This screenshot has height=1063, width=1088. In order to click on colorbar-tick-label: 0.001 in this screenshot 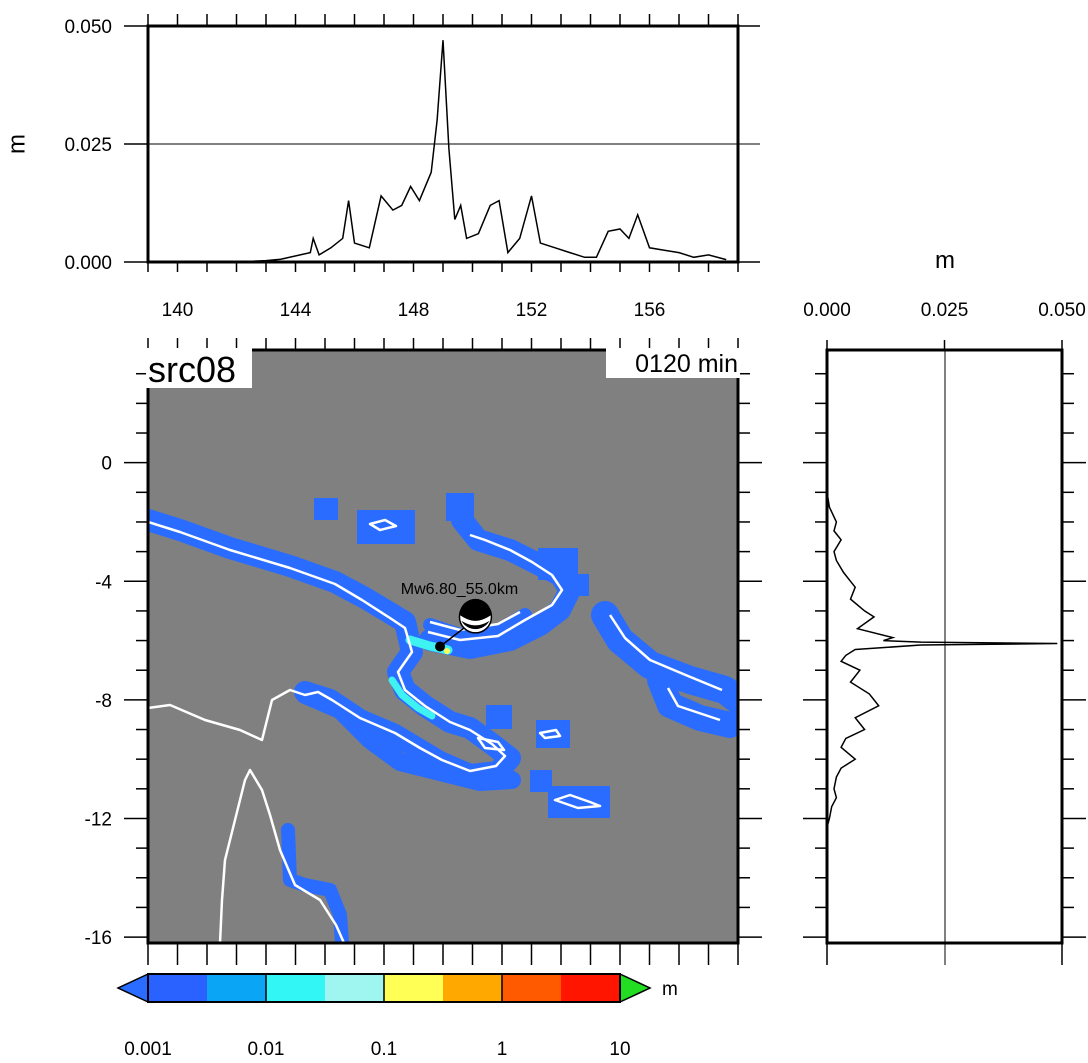, I will do `click(148, 1049)`.